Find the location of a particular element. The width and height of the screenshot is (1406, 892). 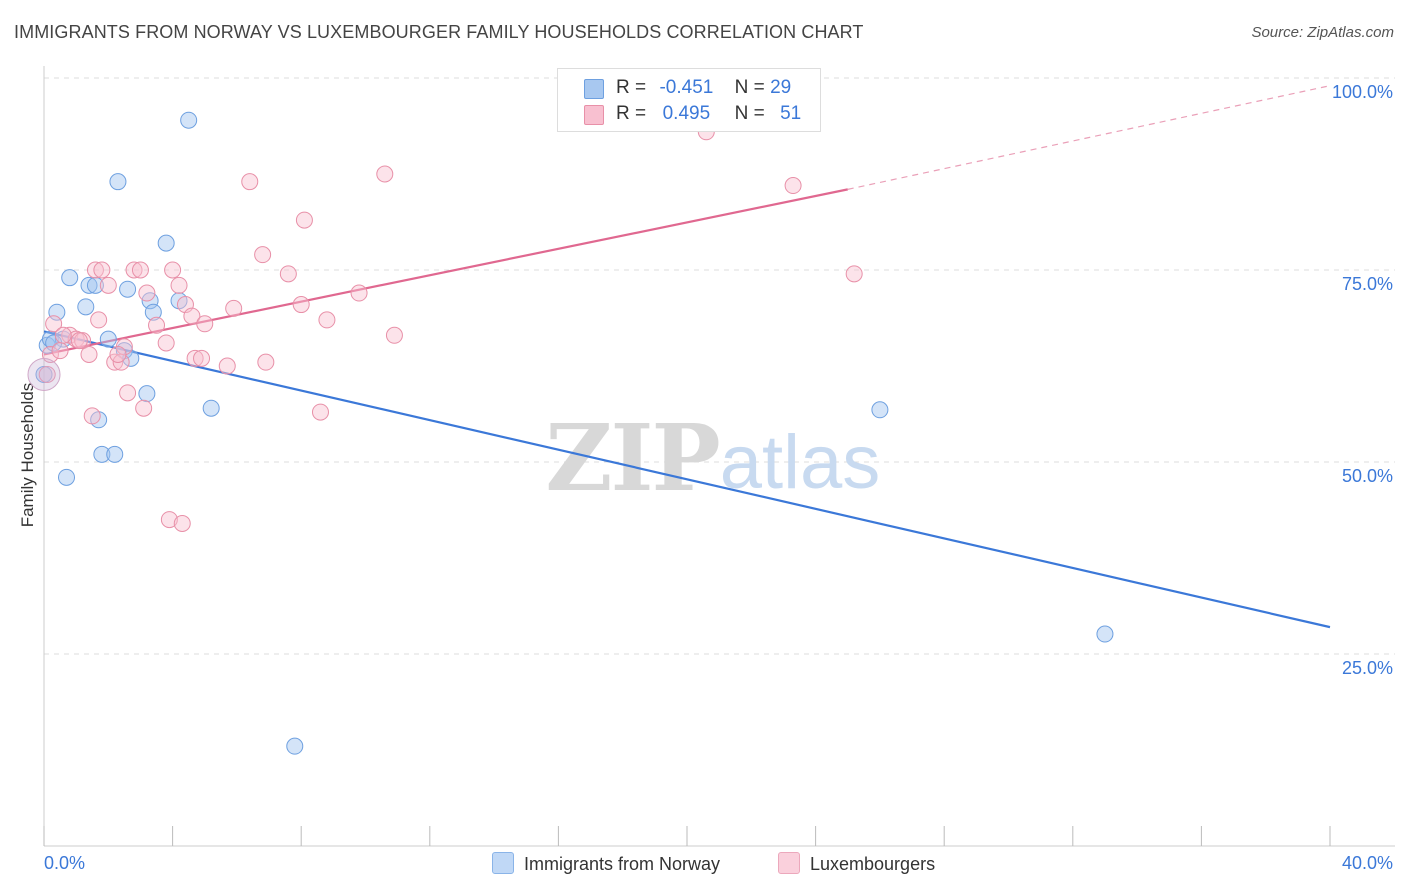

cluster-point is located at coordinates (44, 374).